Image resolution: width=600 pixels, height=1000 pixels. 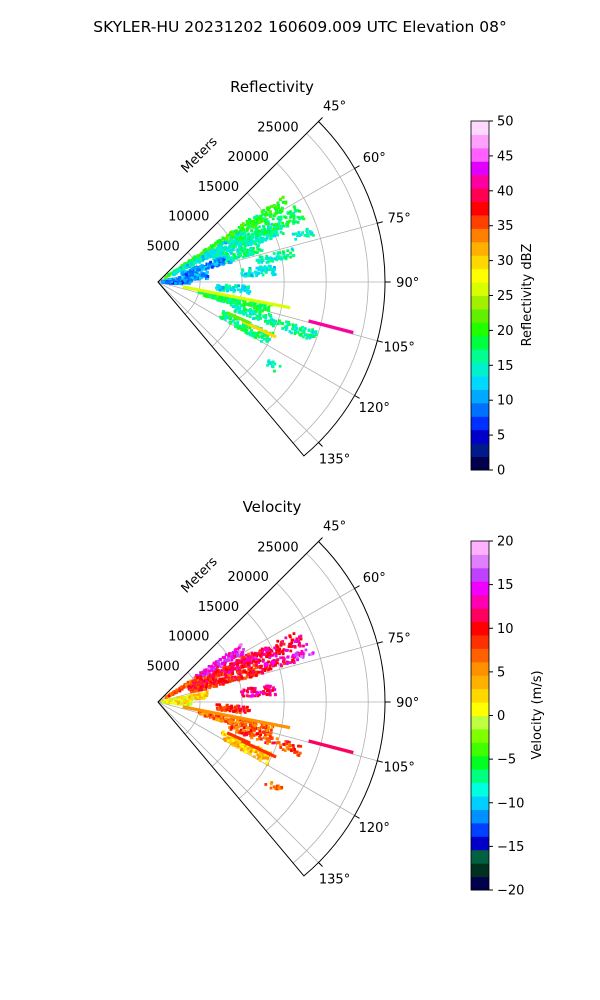 What do you see at coordinates (257, 711) in the screenshot?
I see `velocity-echoes` at bounding box center [257, 711].